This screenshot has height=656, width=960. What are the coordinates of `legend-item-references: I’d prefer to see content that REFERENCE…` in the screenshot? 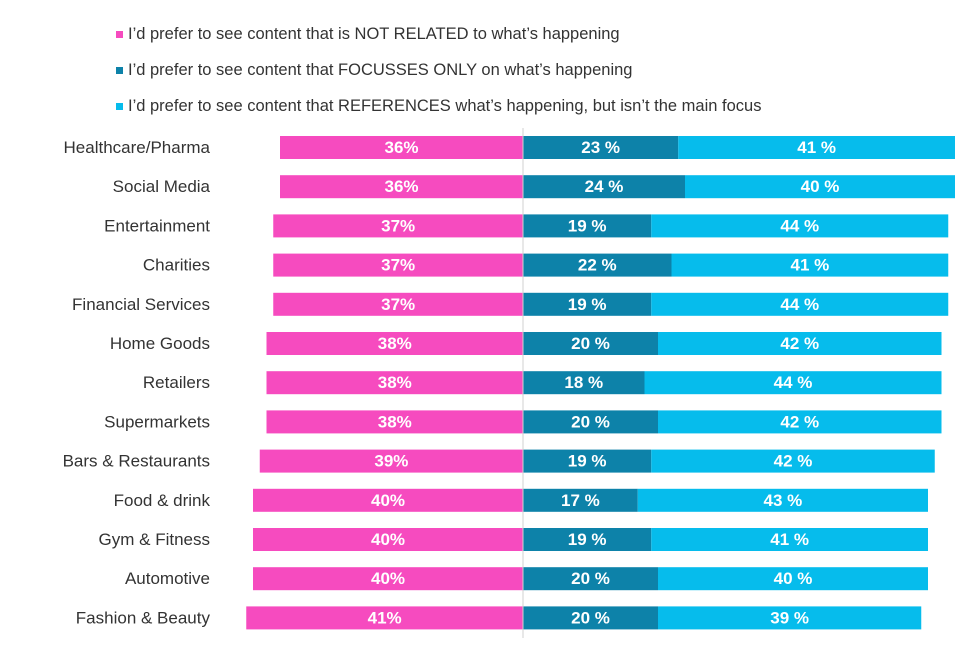 It's located at (438, 106).